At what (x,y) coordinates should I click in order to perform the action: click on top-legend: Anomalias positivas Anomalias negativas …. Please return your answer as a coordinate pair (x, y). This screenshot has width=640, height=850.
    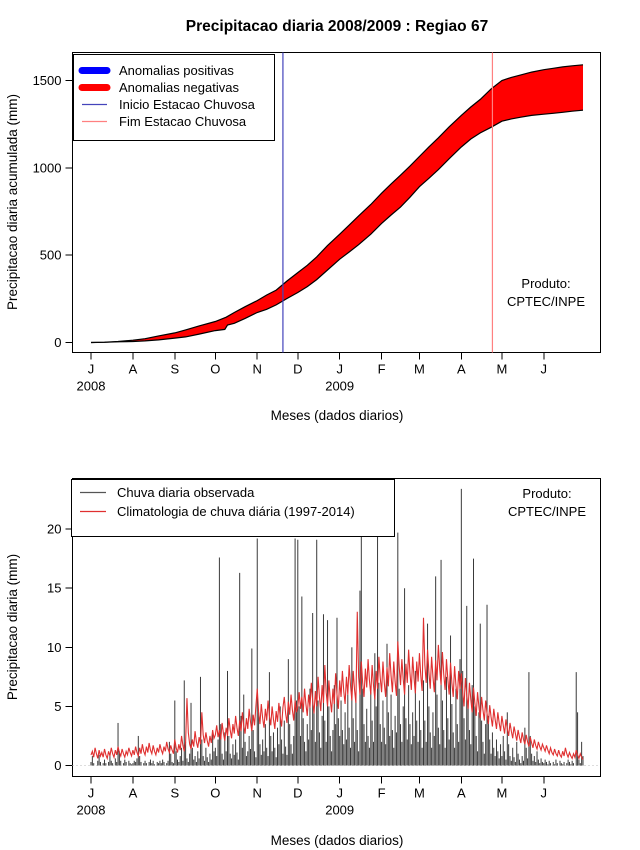
    Looking at the image, I should click on (174, 97).